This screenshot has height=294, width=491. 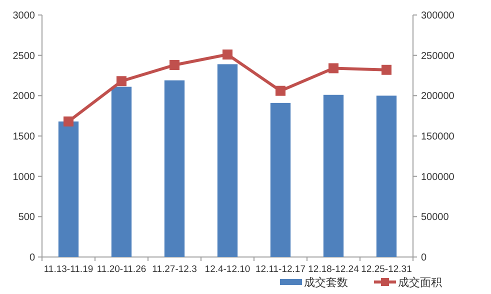 What do you see at coordinates (438, 16) in the screenshot?
I see `y2-tick-label: 300000` at bounding box center [438, 16].